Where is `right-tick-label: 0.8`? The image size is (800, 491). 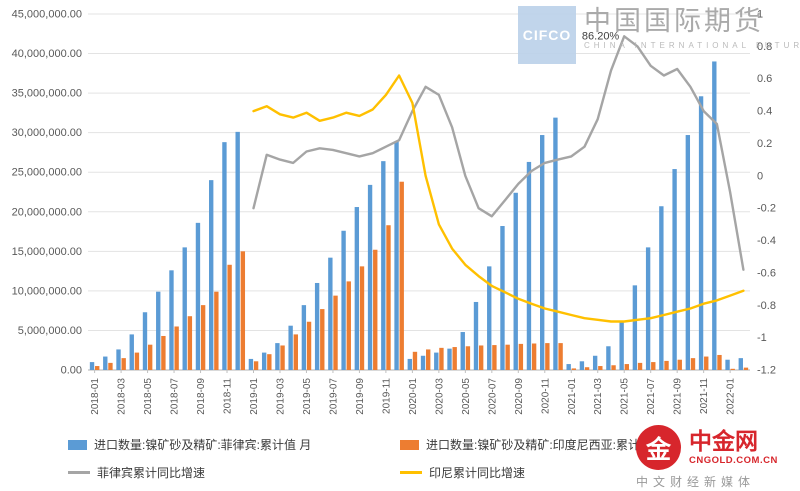 right-tick-label: 0.8 is located at coordinates (764, 47).